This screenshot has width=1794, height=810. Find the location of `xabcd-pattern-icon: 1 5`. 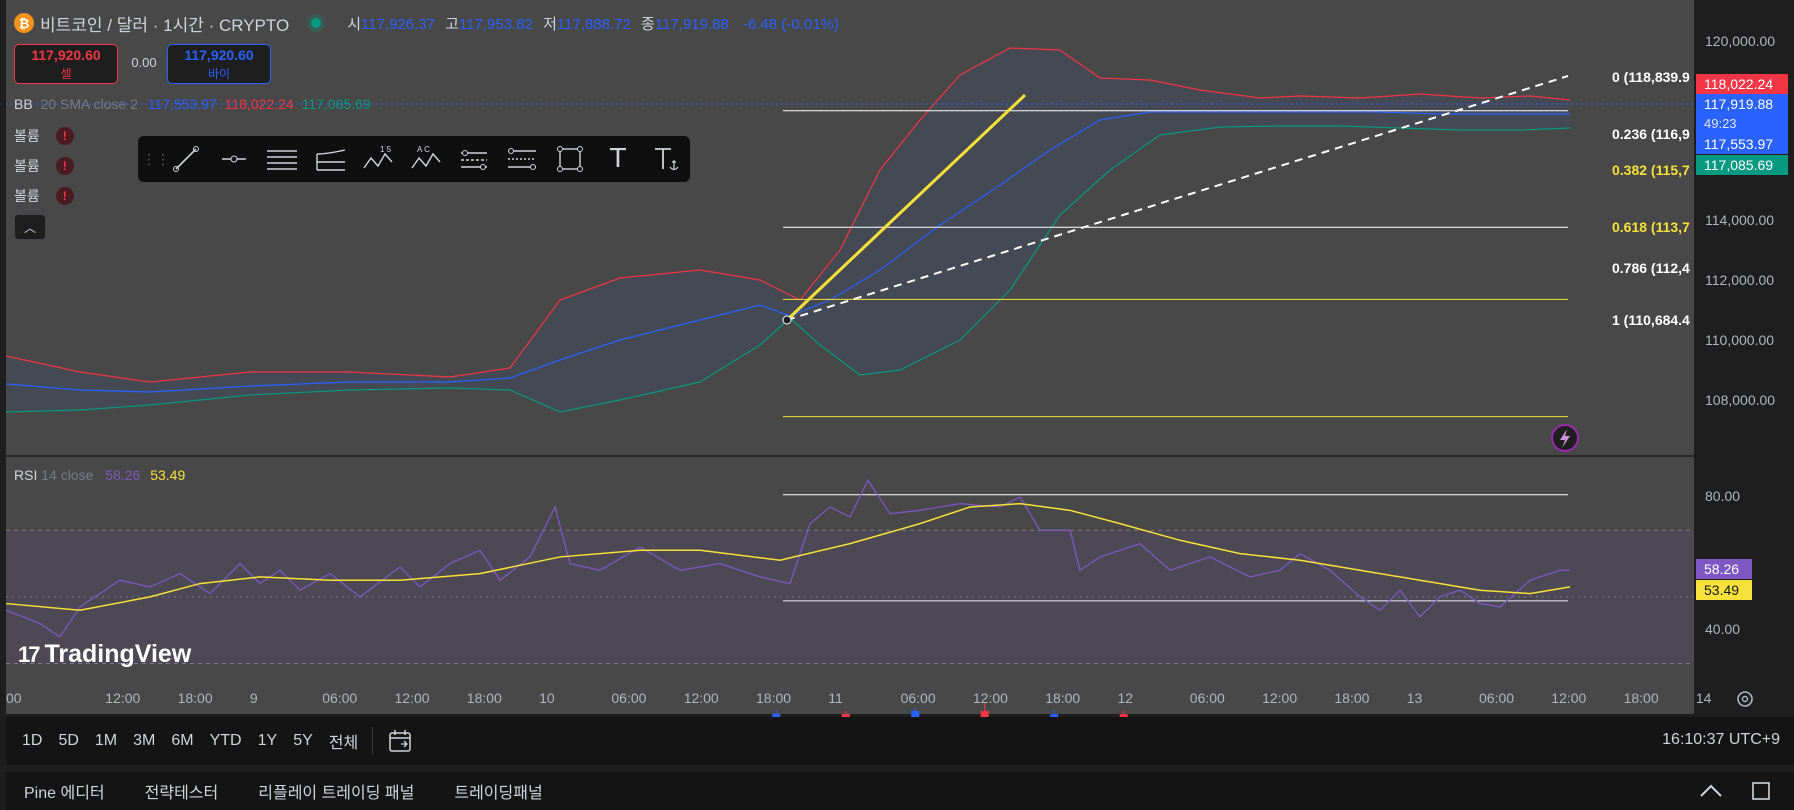

xabcd-pattern-icon: 1 5 is located at coordinates (378, 157).